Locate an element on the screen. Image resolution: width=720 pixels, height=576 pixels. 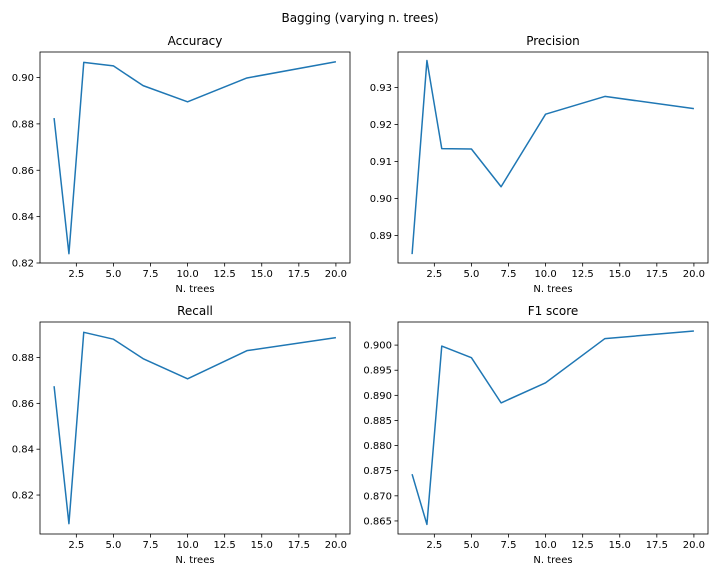
subplot-title: F1 score is located at coordinates (553, 311).